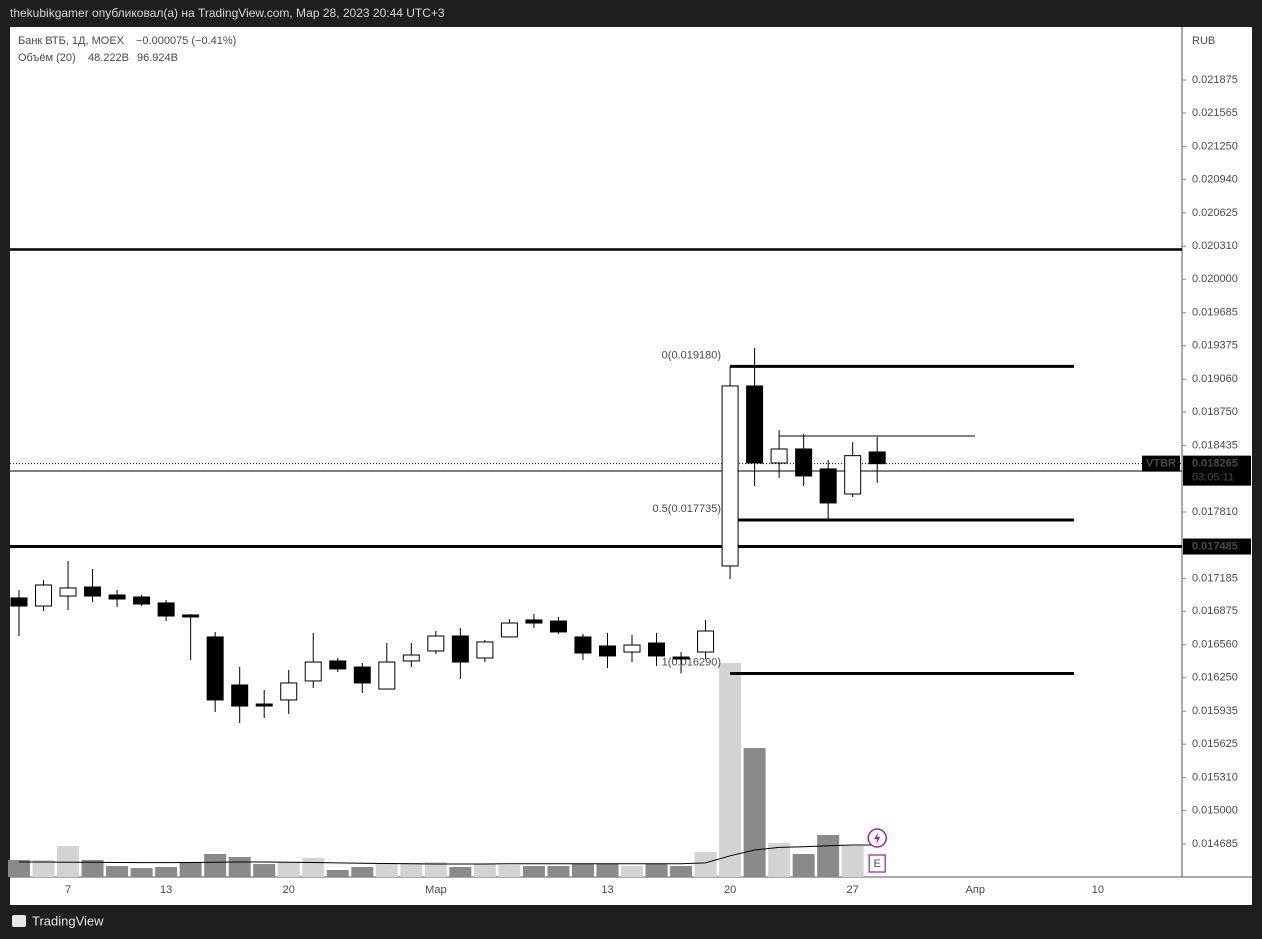 The width and height of the screenshot is (1262, 939). I want to click on fib-label: 1(0.016290), so click(691, 662).